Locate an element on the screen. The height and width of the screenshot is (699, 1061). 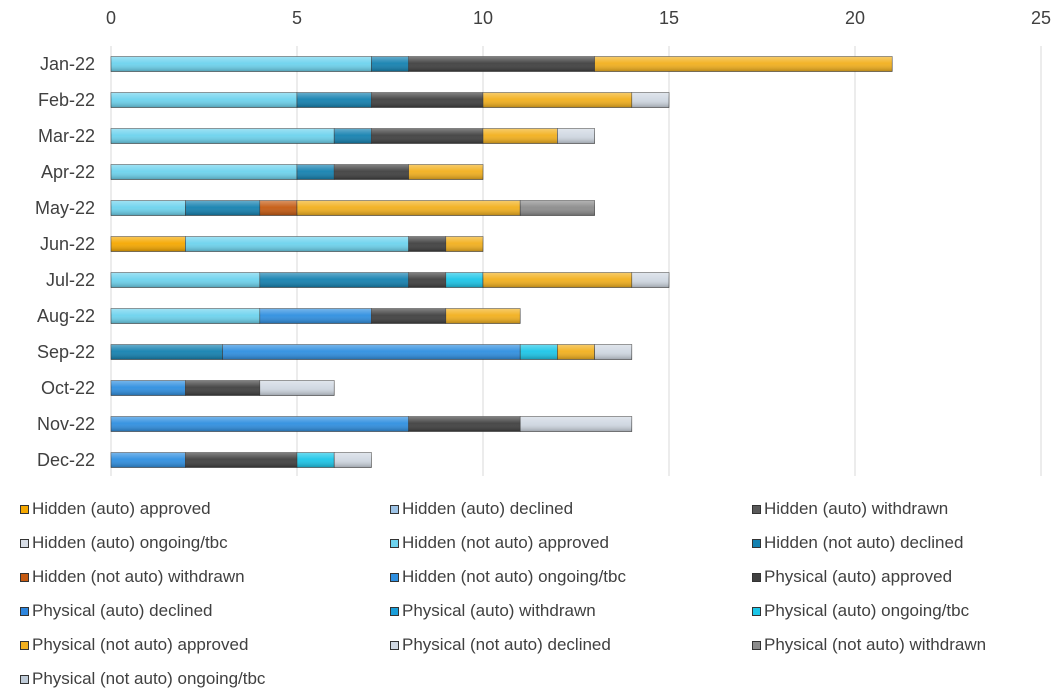
legend-label: Physical (auto) ongoing/tbc is located at coordinates (867, 610).